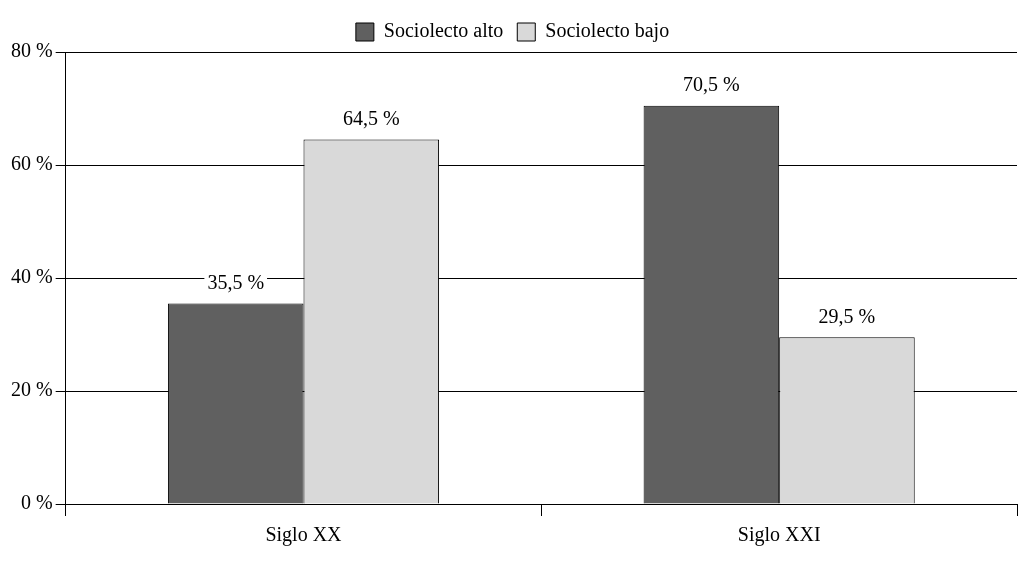 Image resolution: width=1029 pixels, height=564 pixels. Describe the element at coordinates (31, 163) in the screenshot. I see `y-tick-label: 60 %` at that location.